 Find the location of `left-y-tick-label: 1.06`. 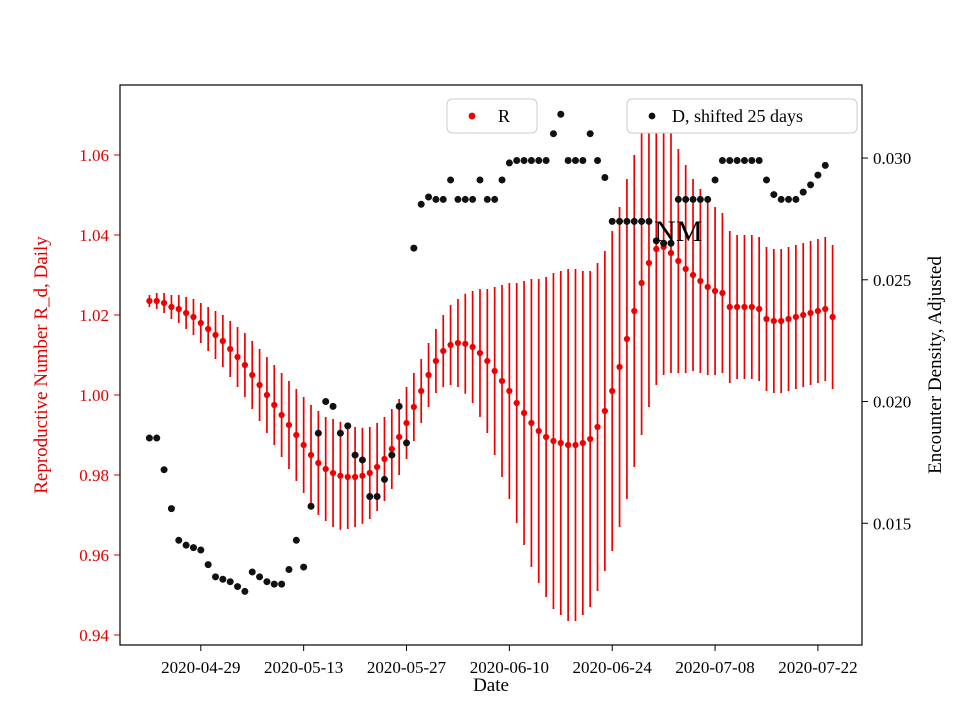

left-y-tick-label: 1.06 is located at coordinates (94, 155).